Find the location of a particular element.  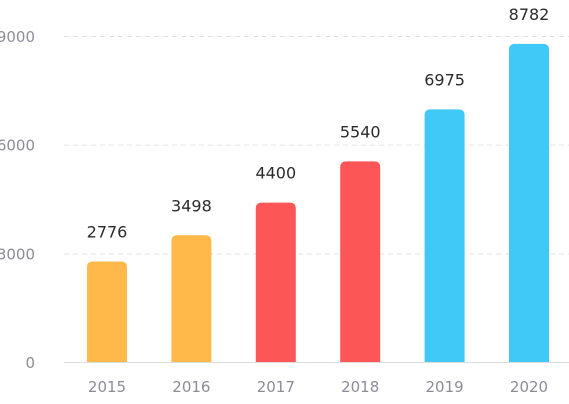

data-label-2016: 3498 is located at coordinates (191, 205).